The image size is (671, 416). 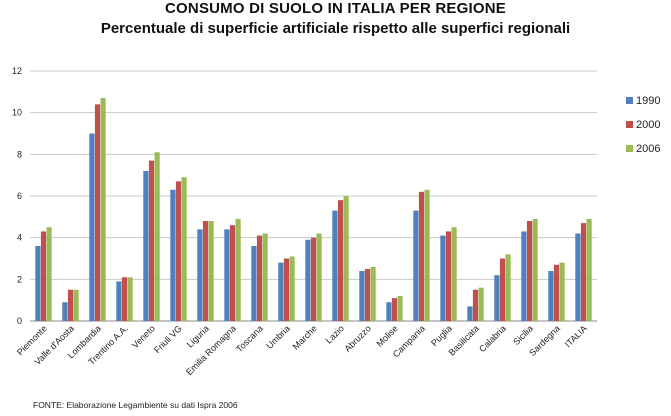 What do you see at coordinates (17, 113) in the screenshot?
I see `y-tick-label: 10` at bounding box center [17, 113].